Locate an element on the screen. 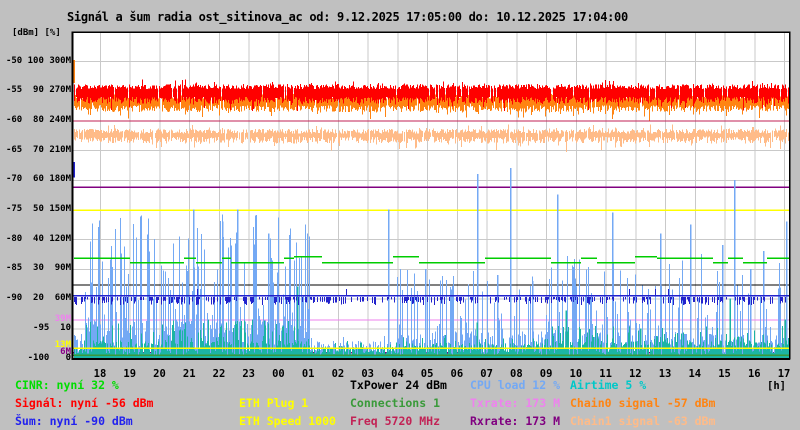  x-axis-hour-label: 07 is located at coordinates (486, 374).